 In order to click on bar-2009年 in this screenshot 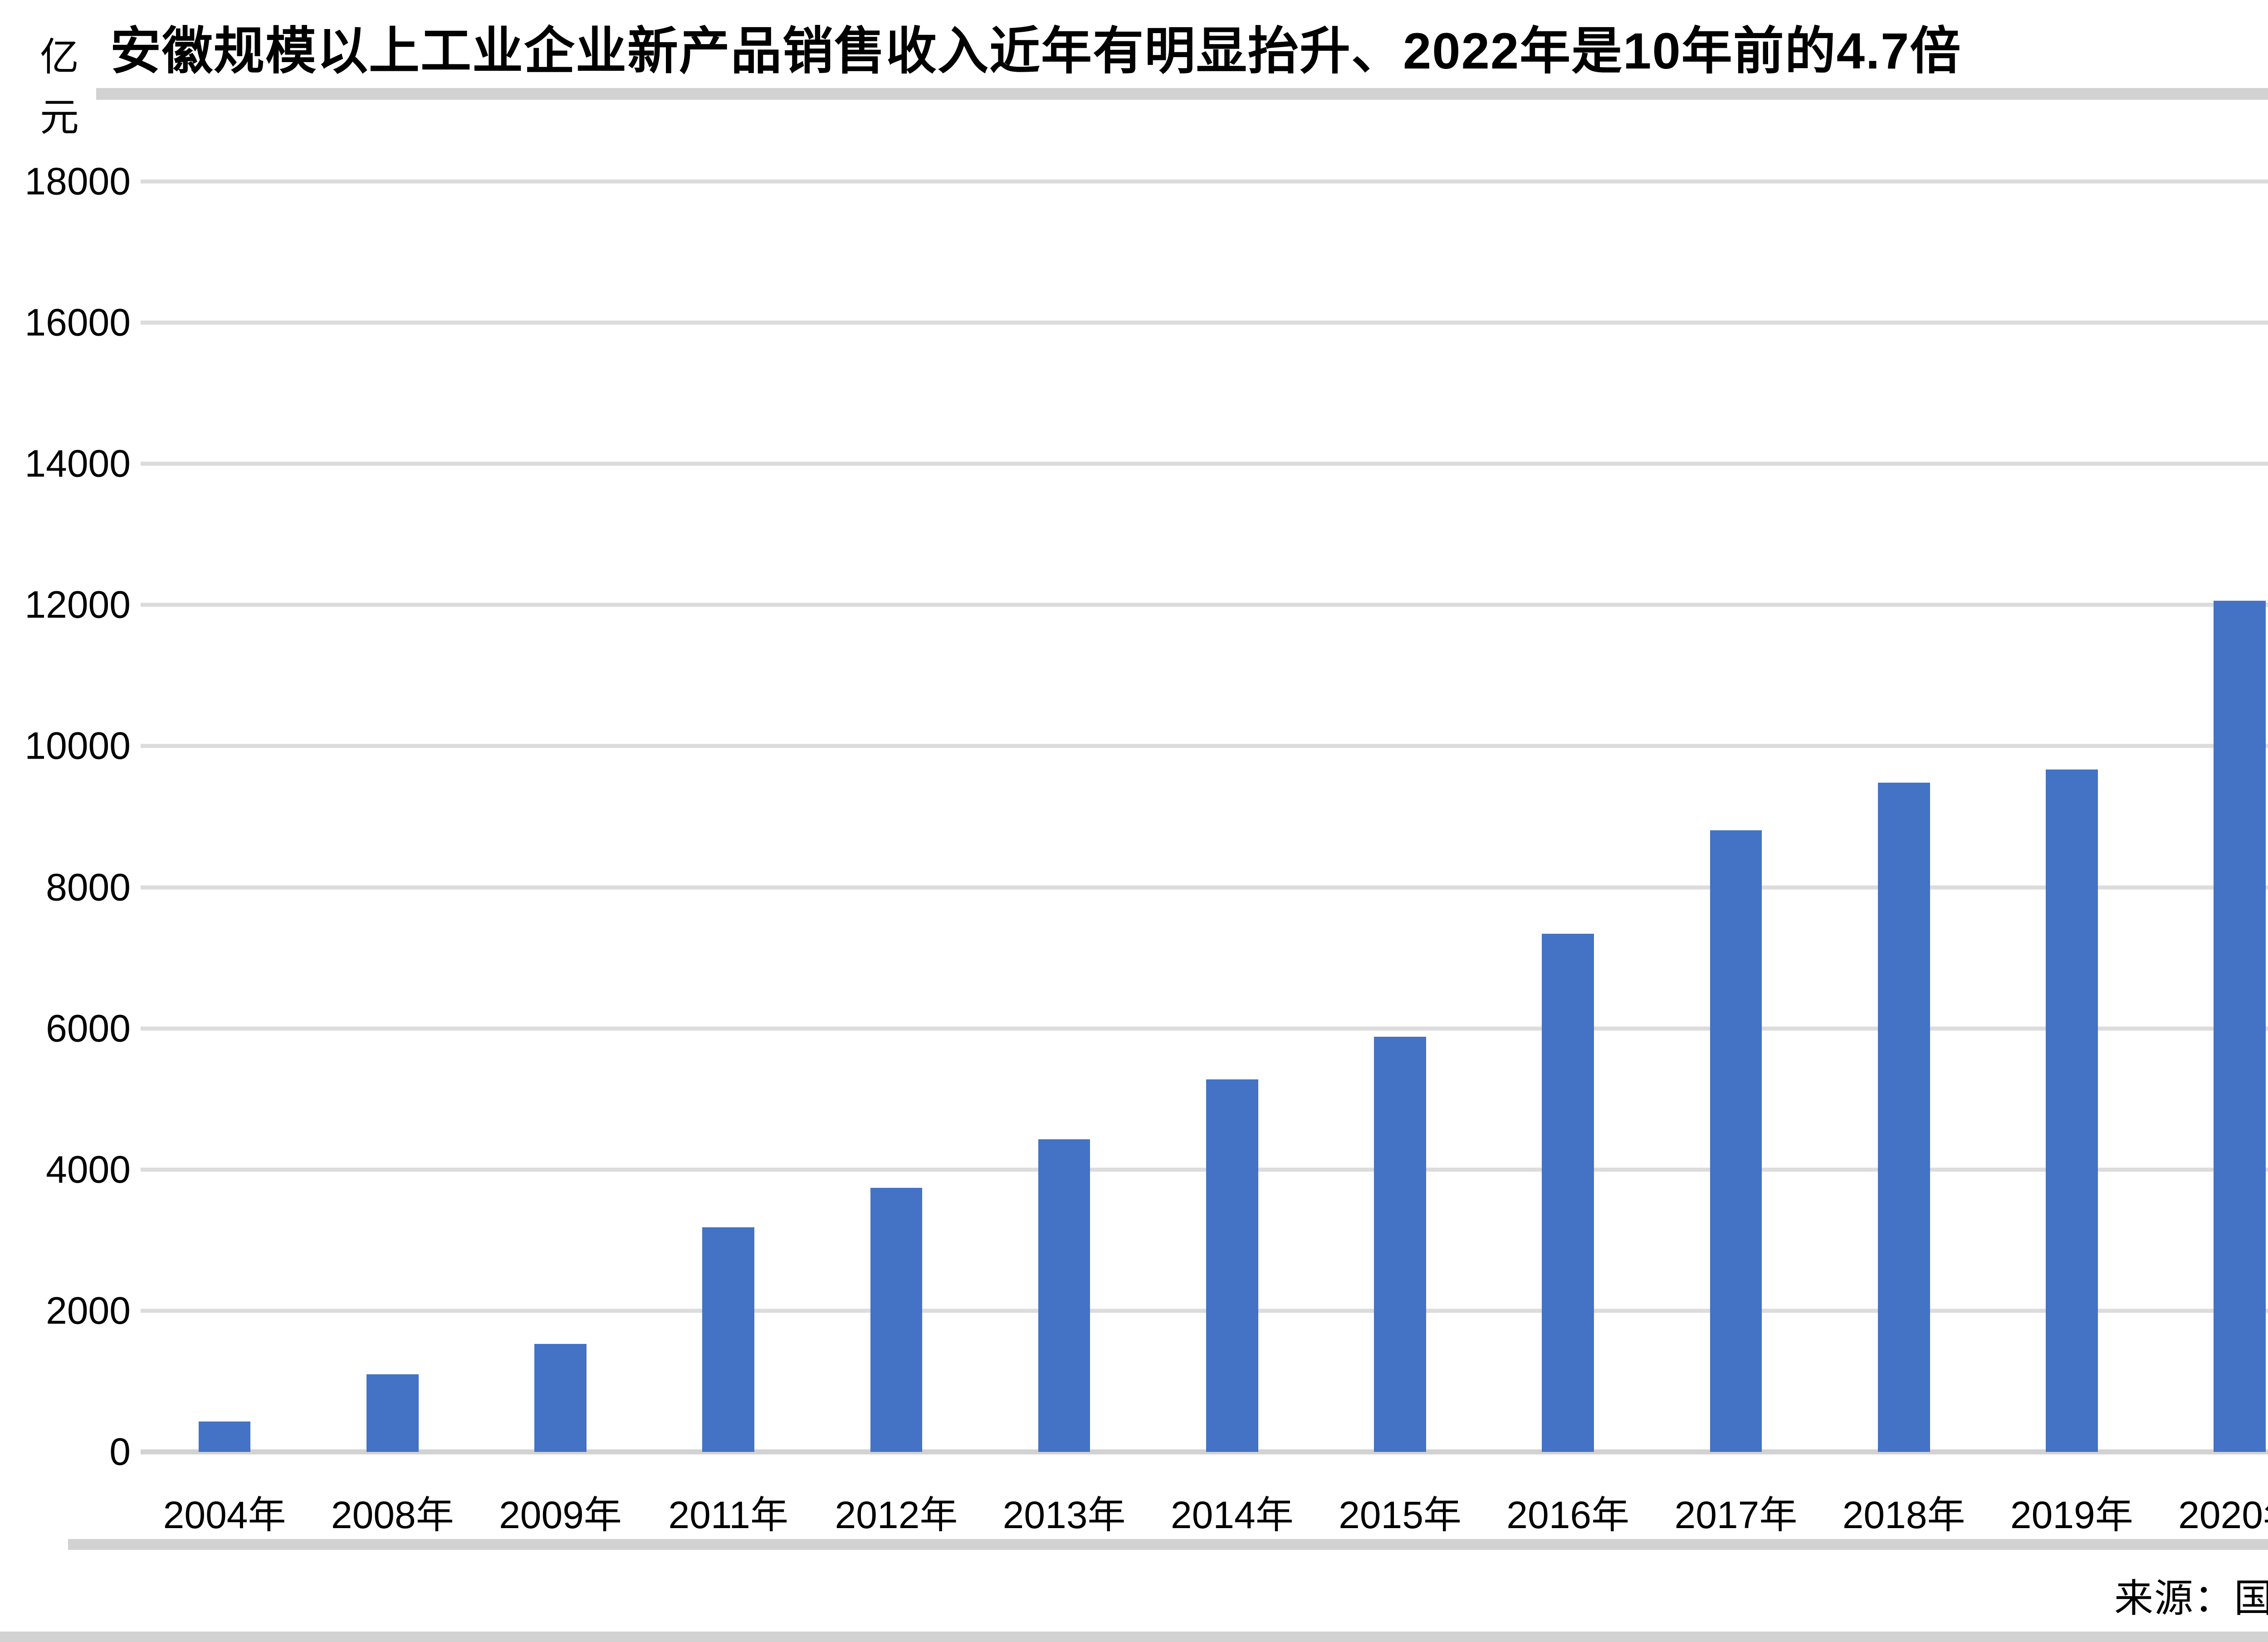, I will do `click(561, 1398)`.